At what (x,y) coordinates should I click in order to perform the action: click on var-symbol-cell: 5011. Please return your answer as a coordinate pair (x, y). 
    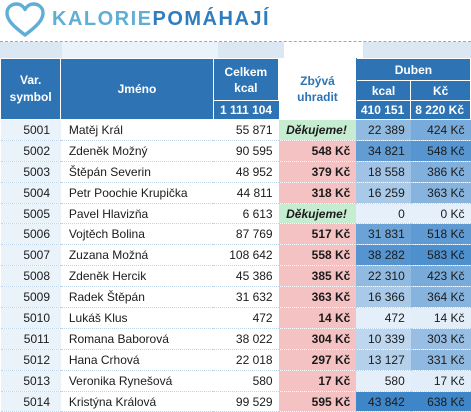
    Looking at the image, I should click on (30, 339).